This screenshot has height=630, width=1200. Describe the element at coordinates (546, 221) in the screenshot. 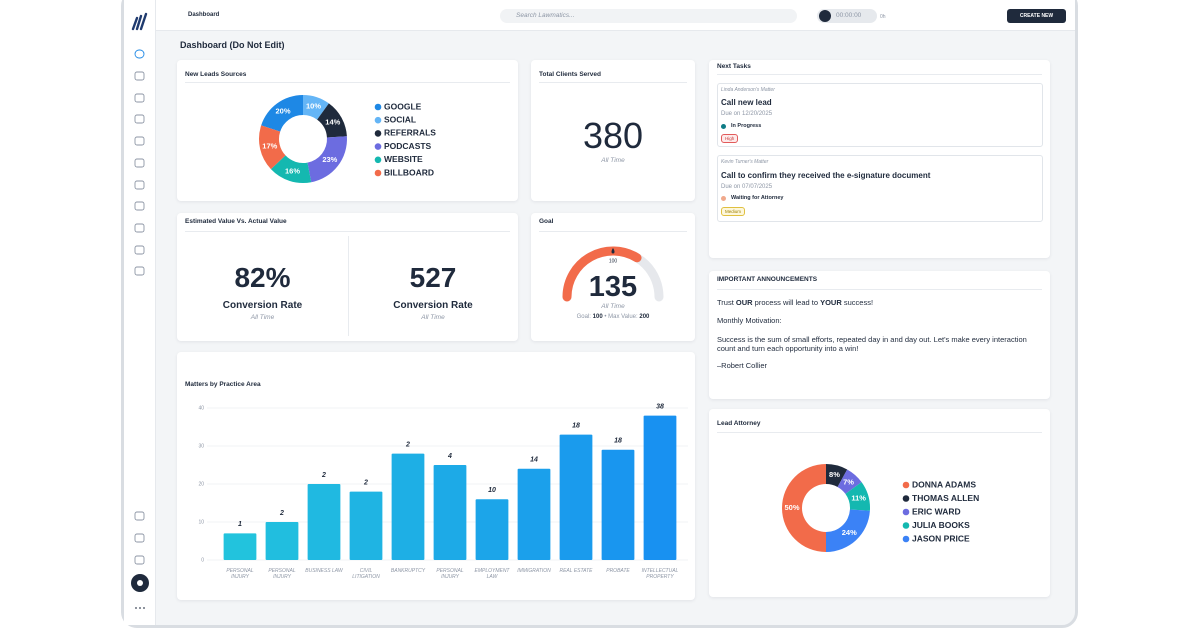

I see `card-title: Goal` at that location.